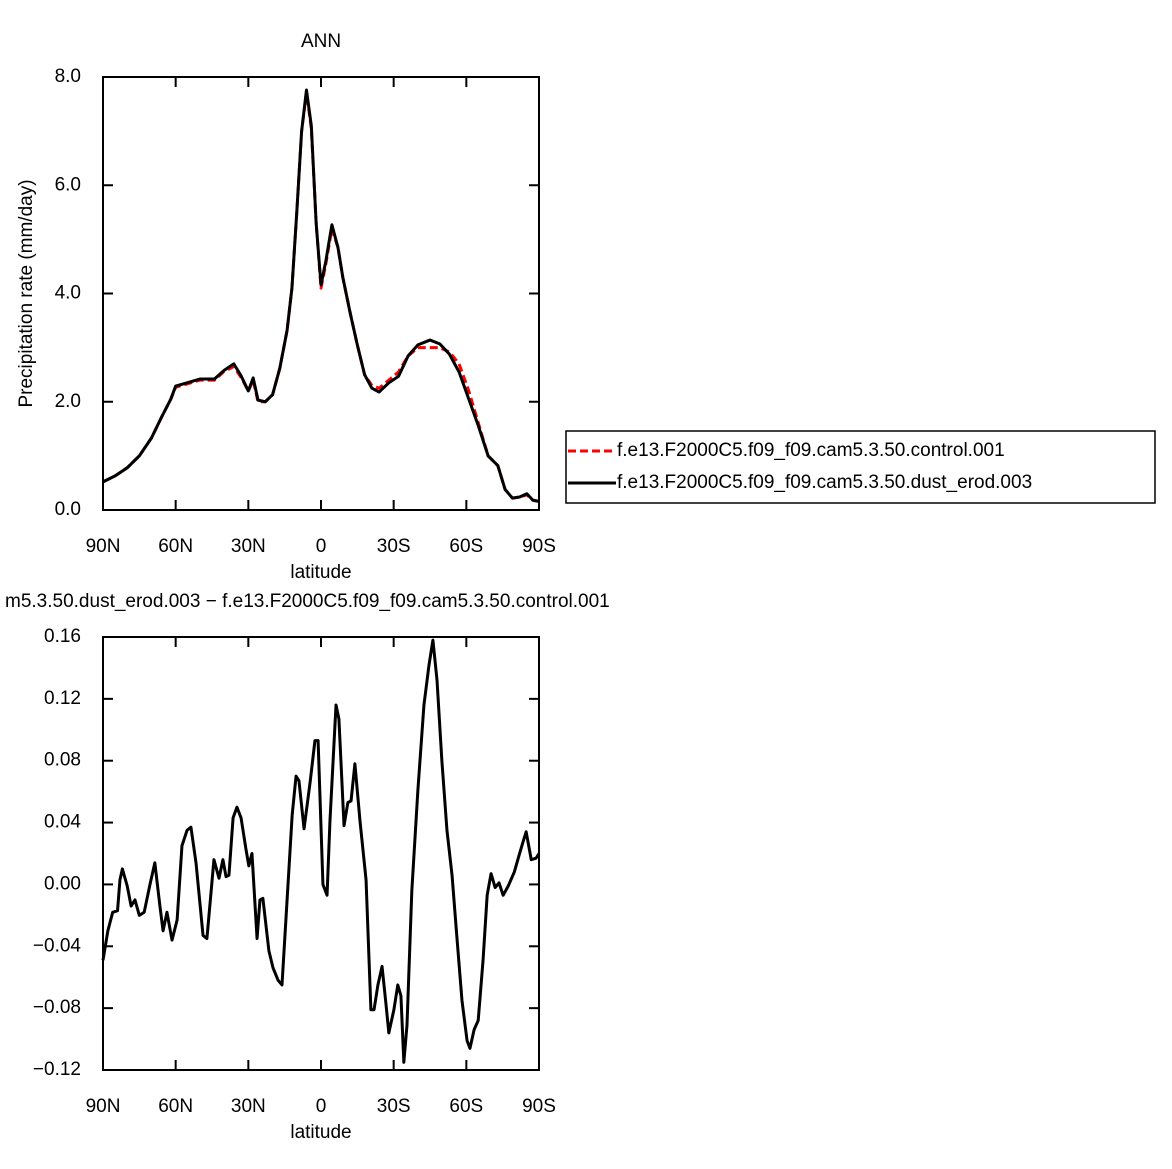 The image size is (1172, 1169). Describe the element at coordinates (321, 41) in the screenshot. I see `chart-title: ANN` at that location.